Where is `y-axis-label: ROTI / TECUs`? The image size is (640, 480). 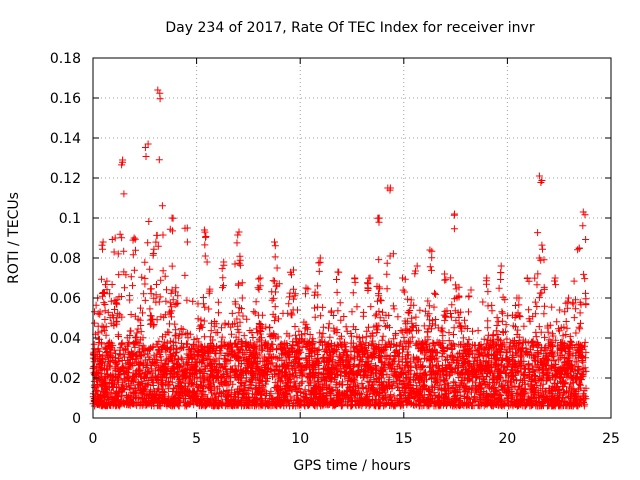
y-axis-label: ROTI / TECUs is located at coordinates (14, 238).